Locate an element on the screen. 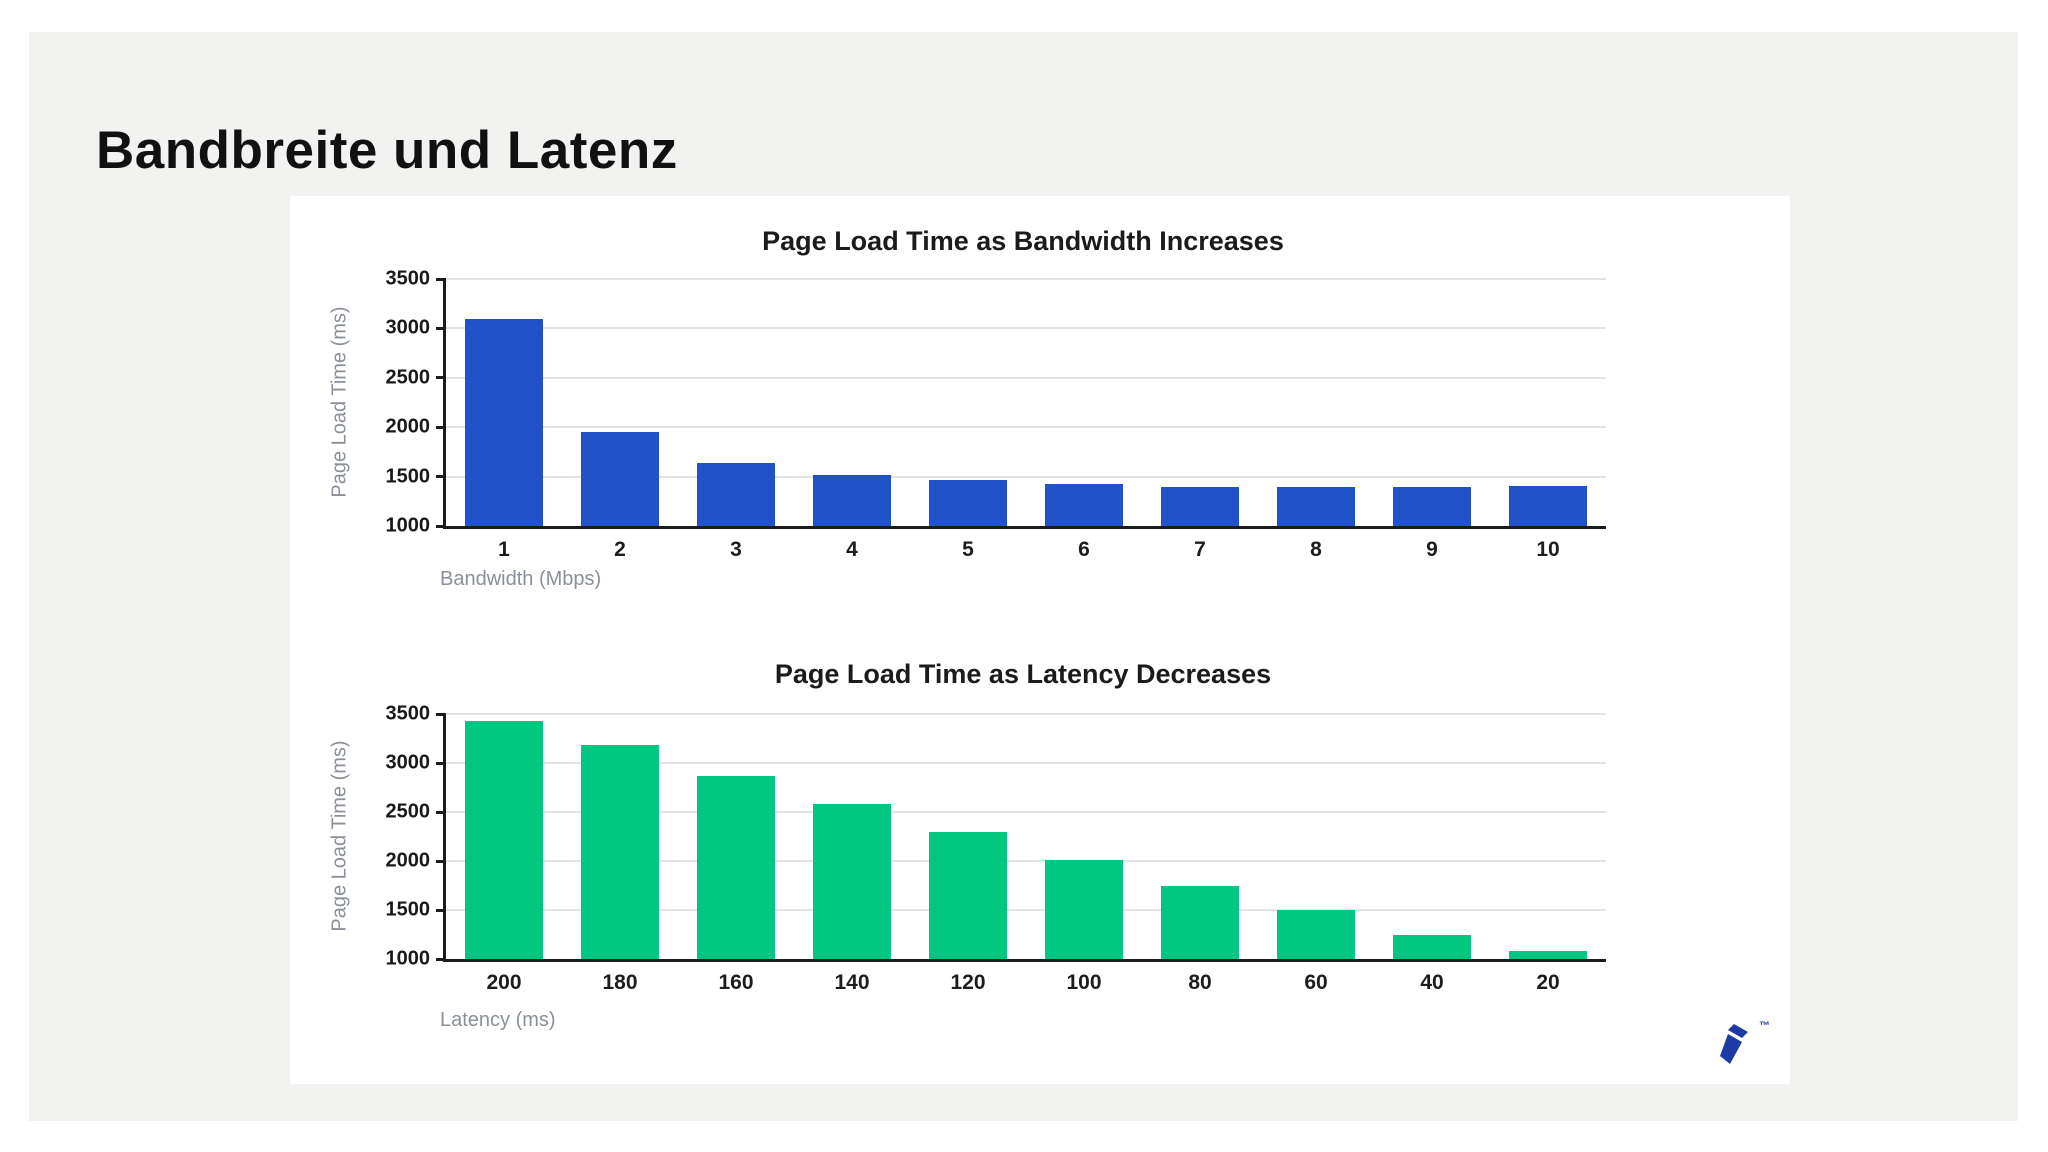 Image resolution: width=2048 pixels, height=1152 pixels. x-tick-label: 1 is located at coordinates (504, 549).